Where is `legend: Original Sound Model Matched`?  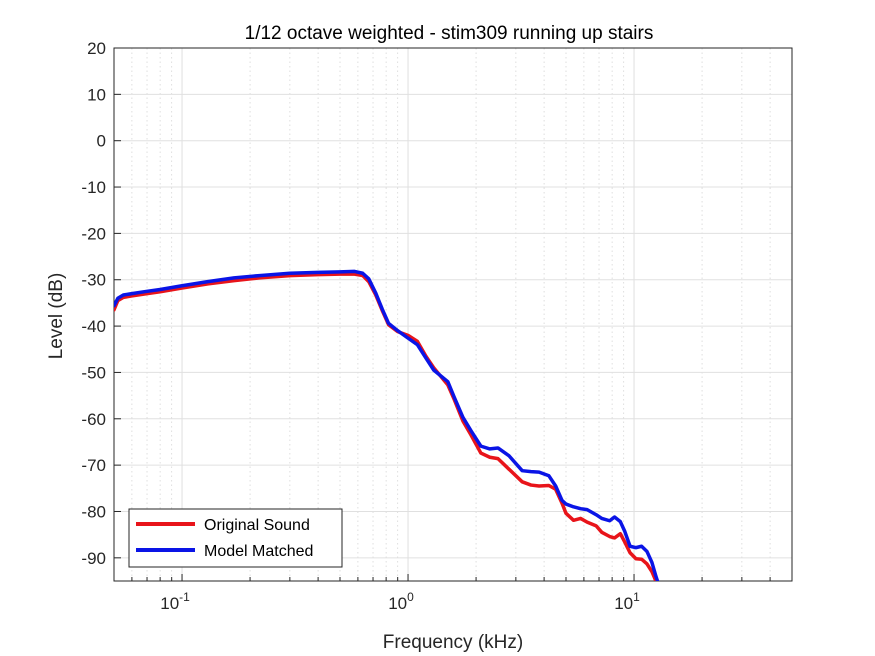 legend: Original Sound Model Matched is located at coordinates (235, 538).